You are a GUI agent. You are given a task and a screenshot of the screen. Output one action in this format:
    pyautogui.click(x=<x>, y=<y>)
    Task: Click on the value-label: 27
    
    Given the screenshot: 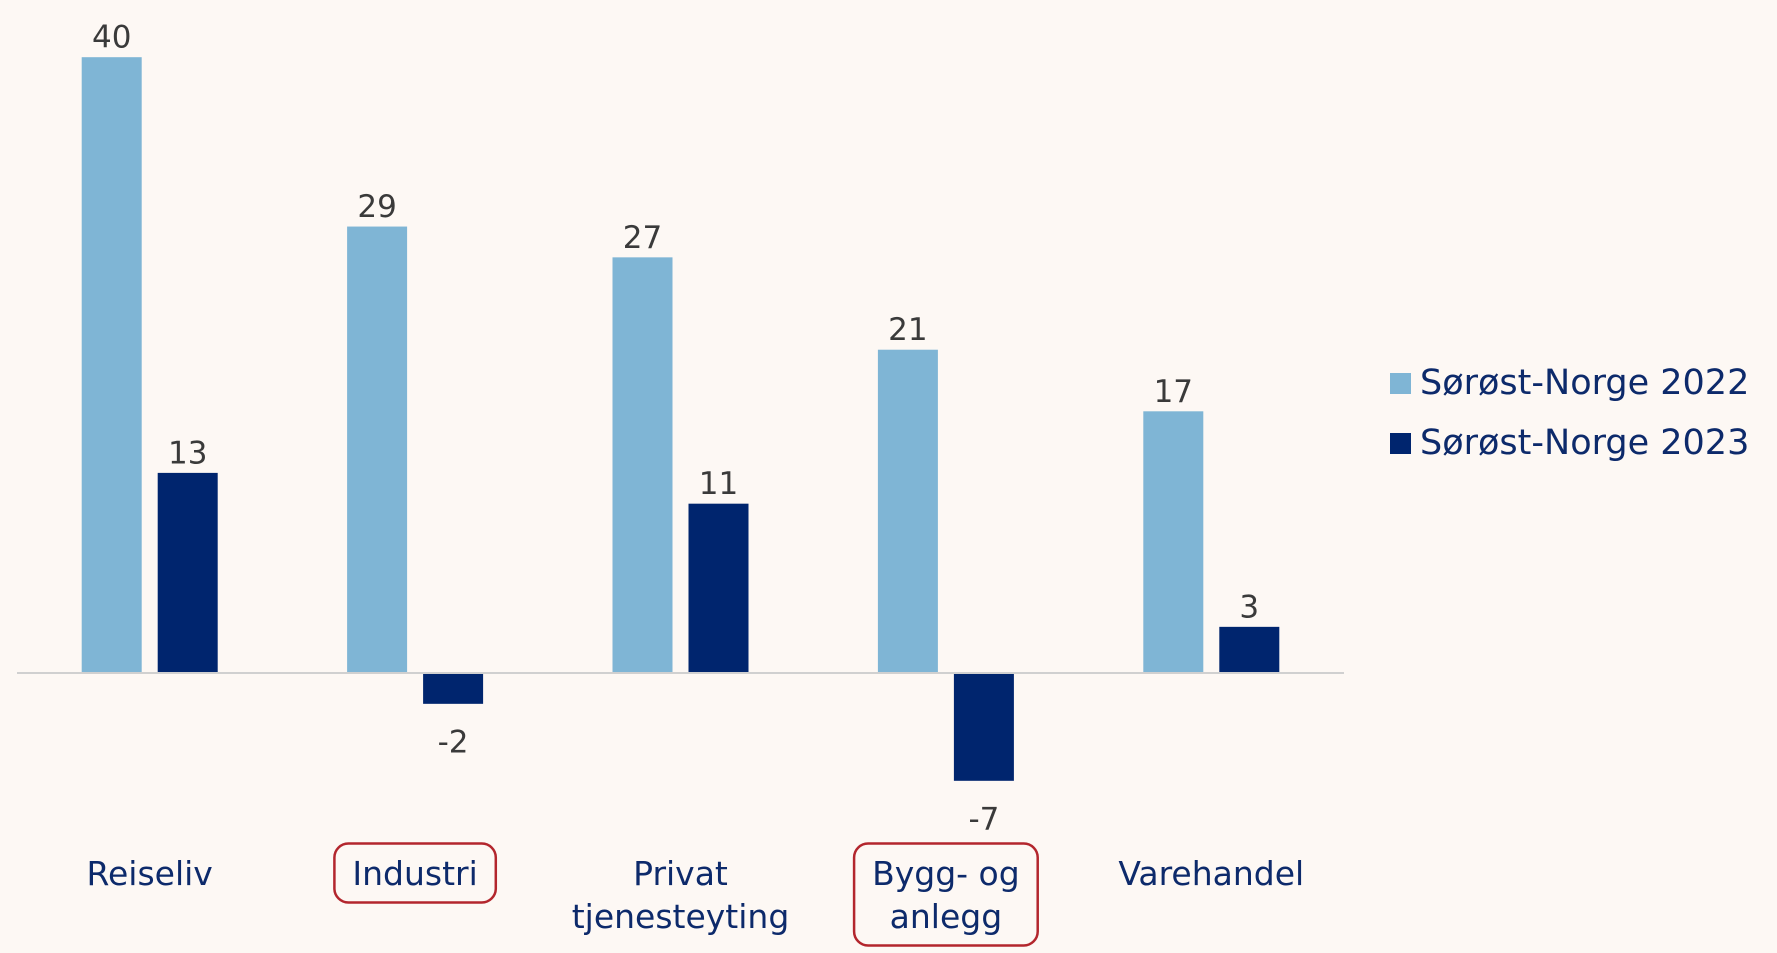 What is the action you would take?
    pyautogui.click(x=642, y=238)
    